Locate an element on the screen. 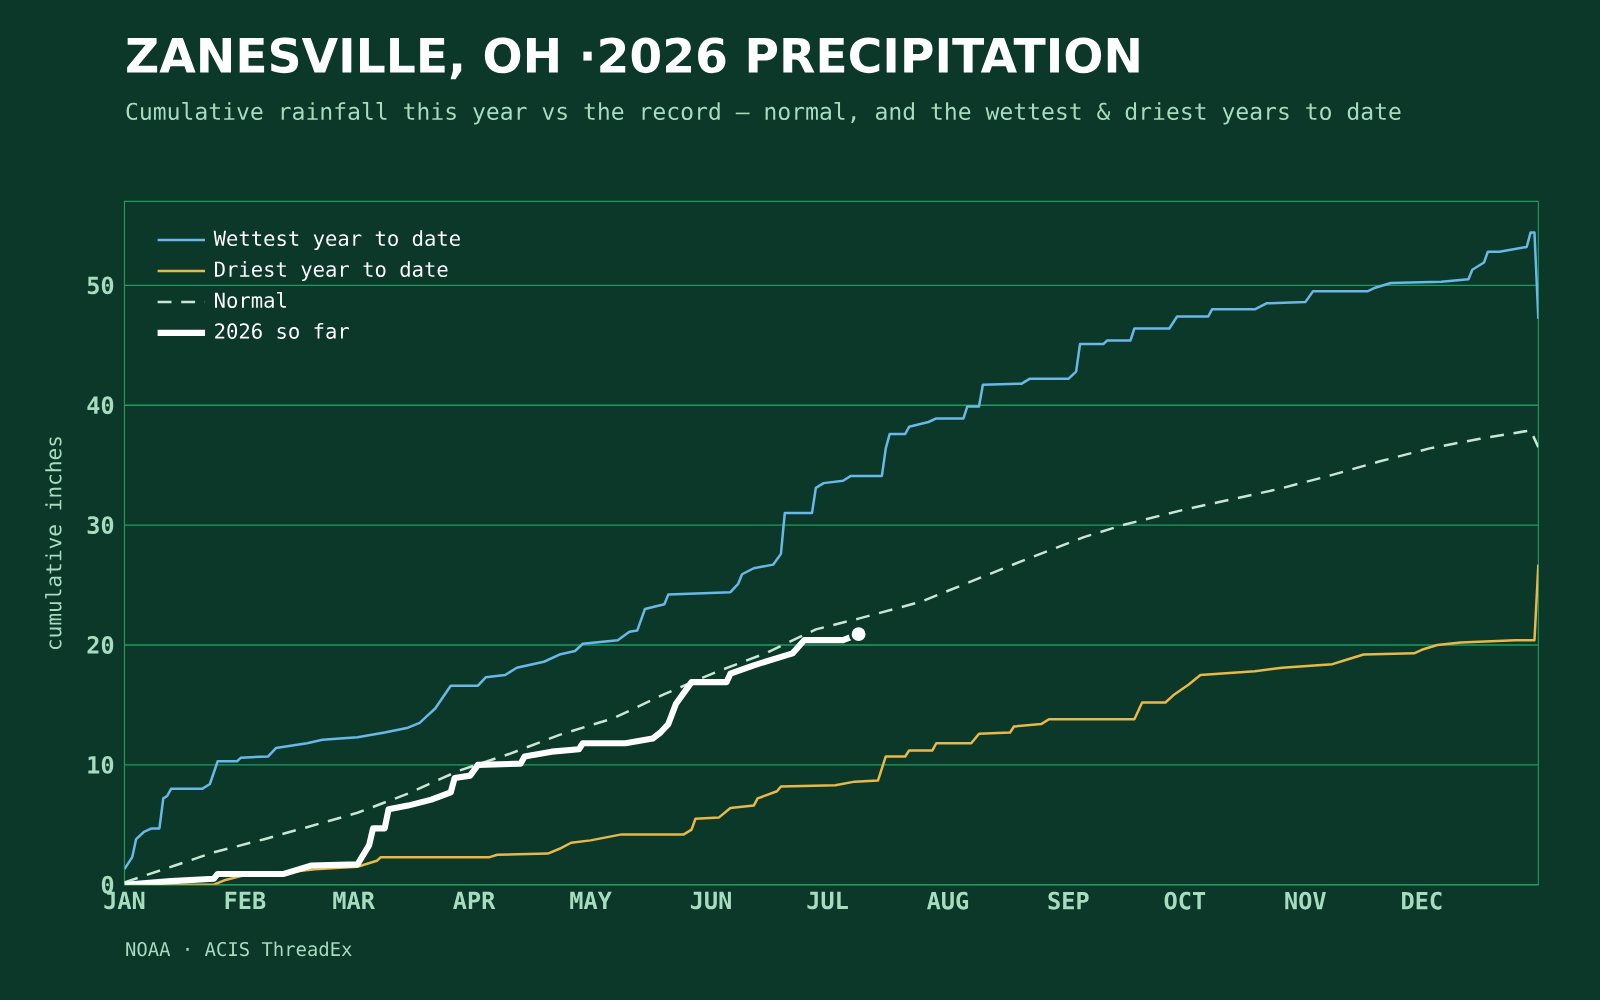 This screenshot has height=1000, width=1600. legend-label: Driest year to date is located at coordinates (331, 271).